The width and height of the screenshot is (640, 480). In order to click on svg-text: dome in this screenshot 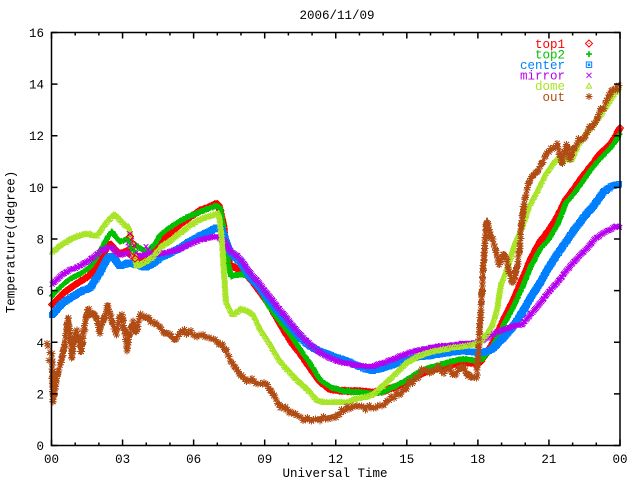, I will do `click(550, 87)`.